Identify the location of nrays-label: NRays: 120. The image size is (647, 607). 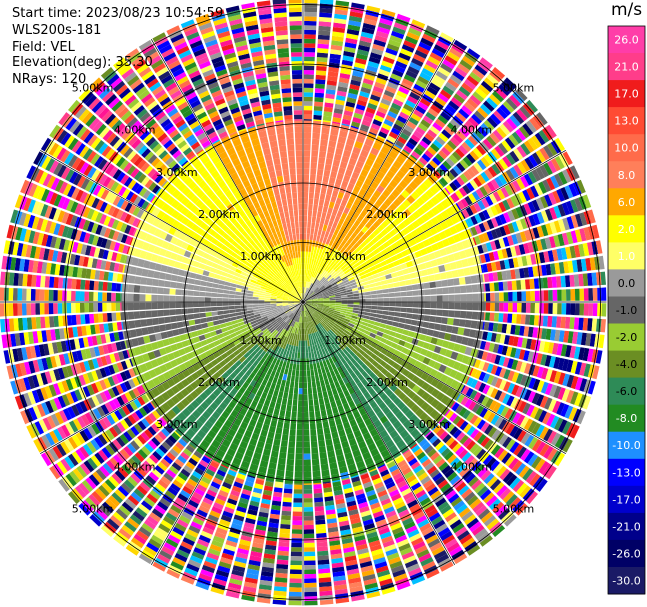
(49, 79).